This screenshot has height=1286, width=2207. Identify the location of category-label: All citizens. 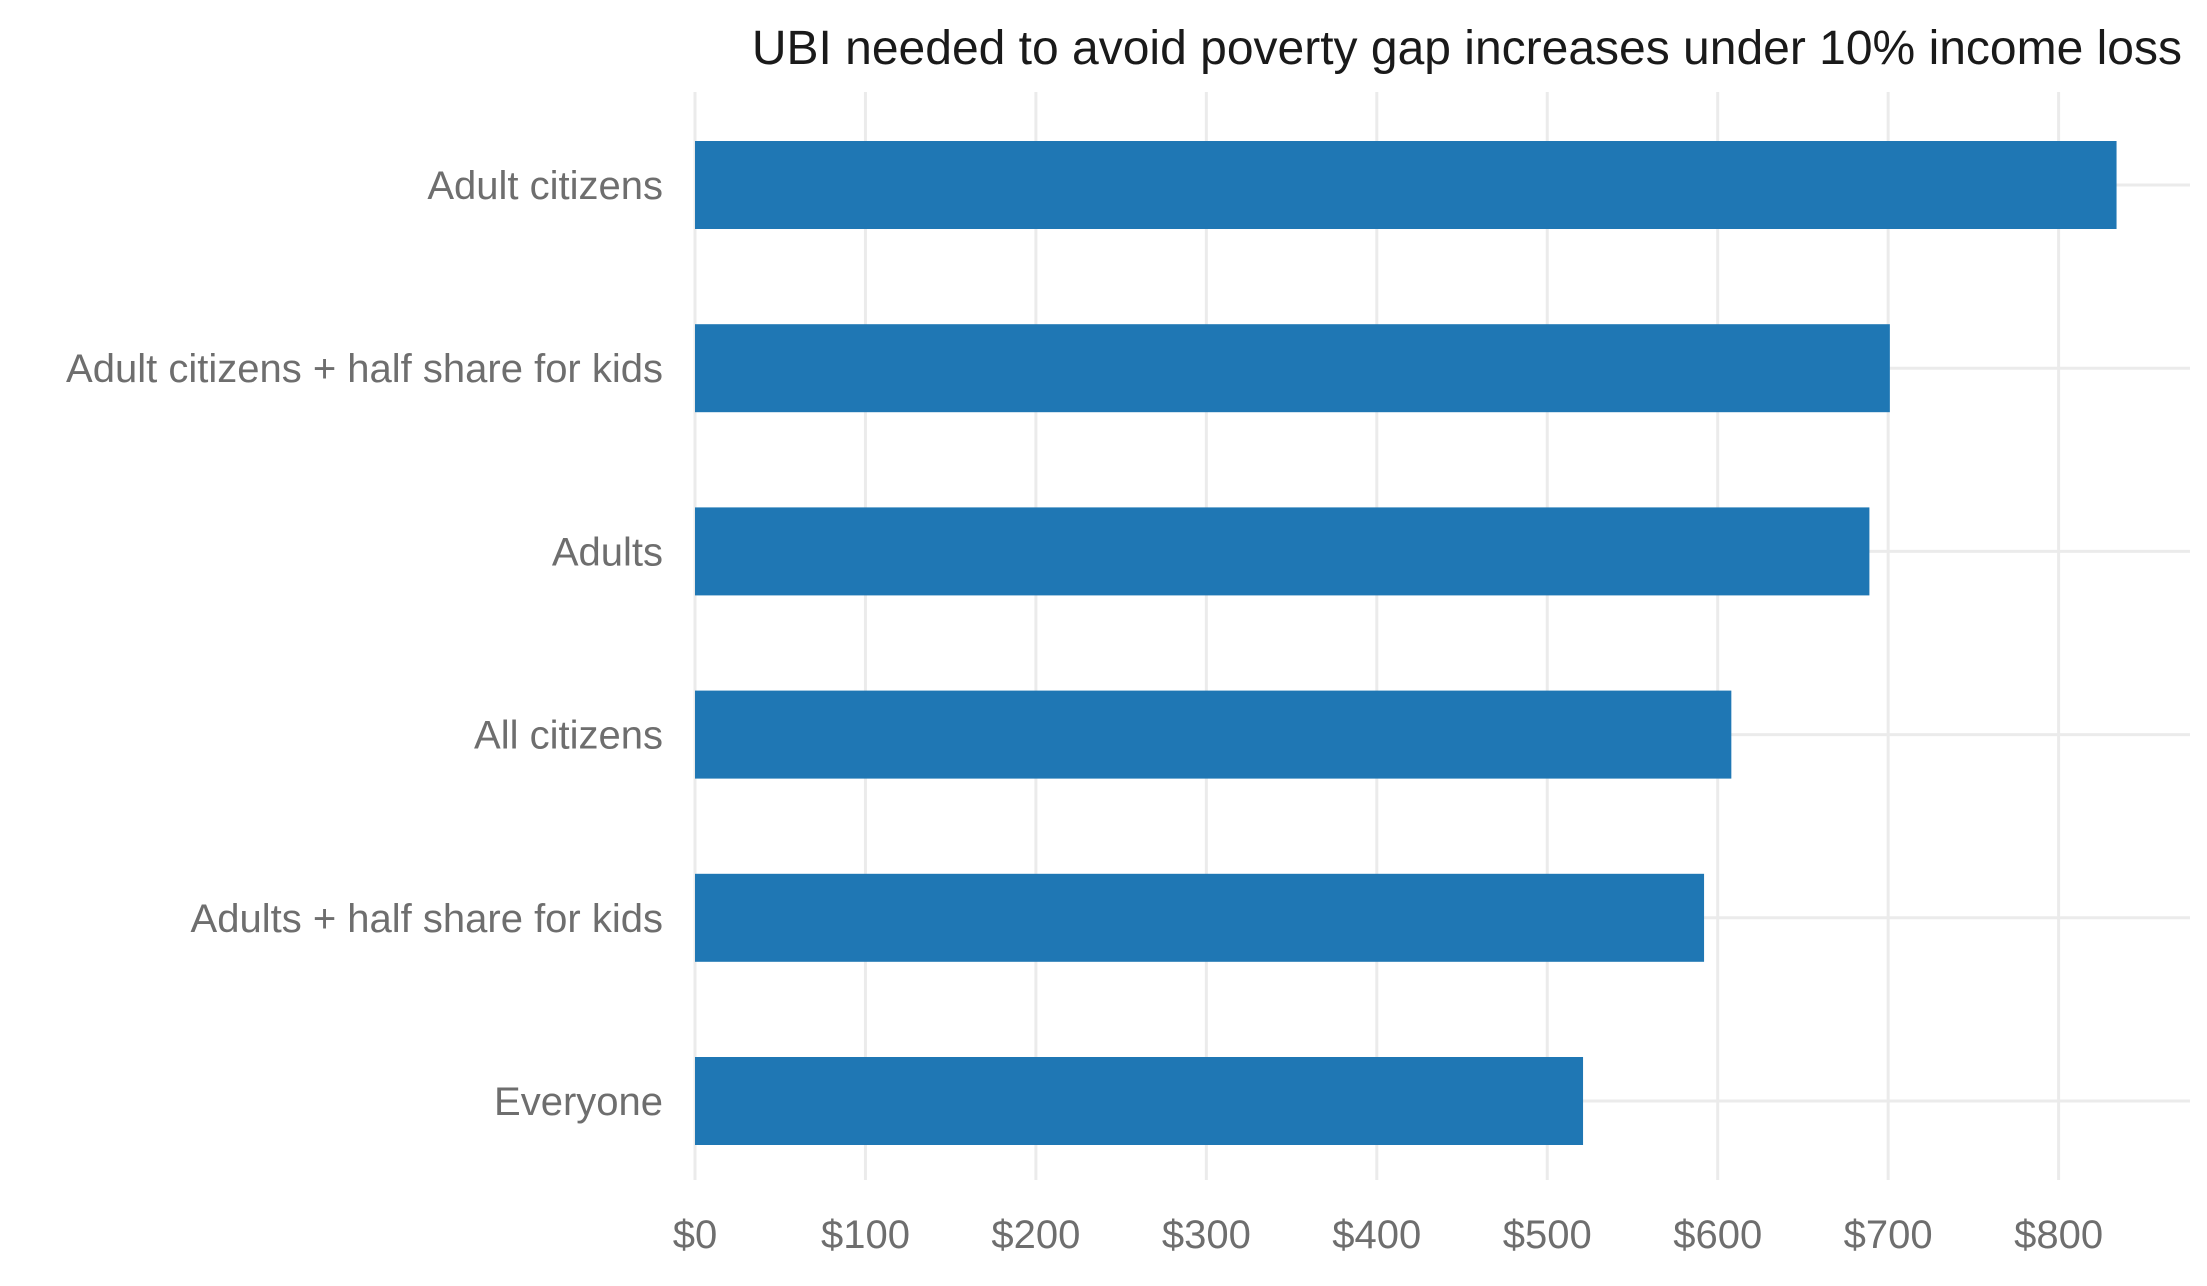
(568, 736).